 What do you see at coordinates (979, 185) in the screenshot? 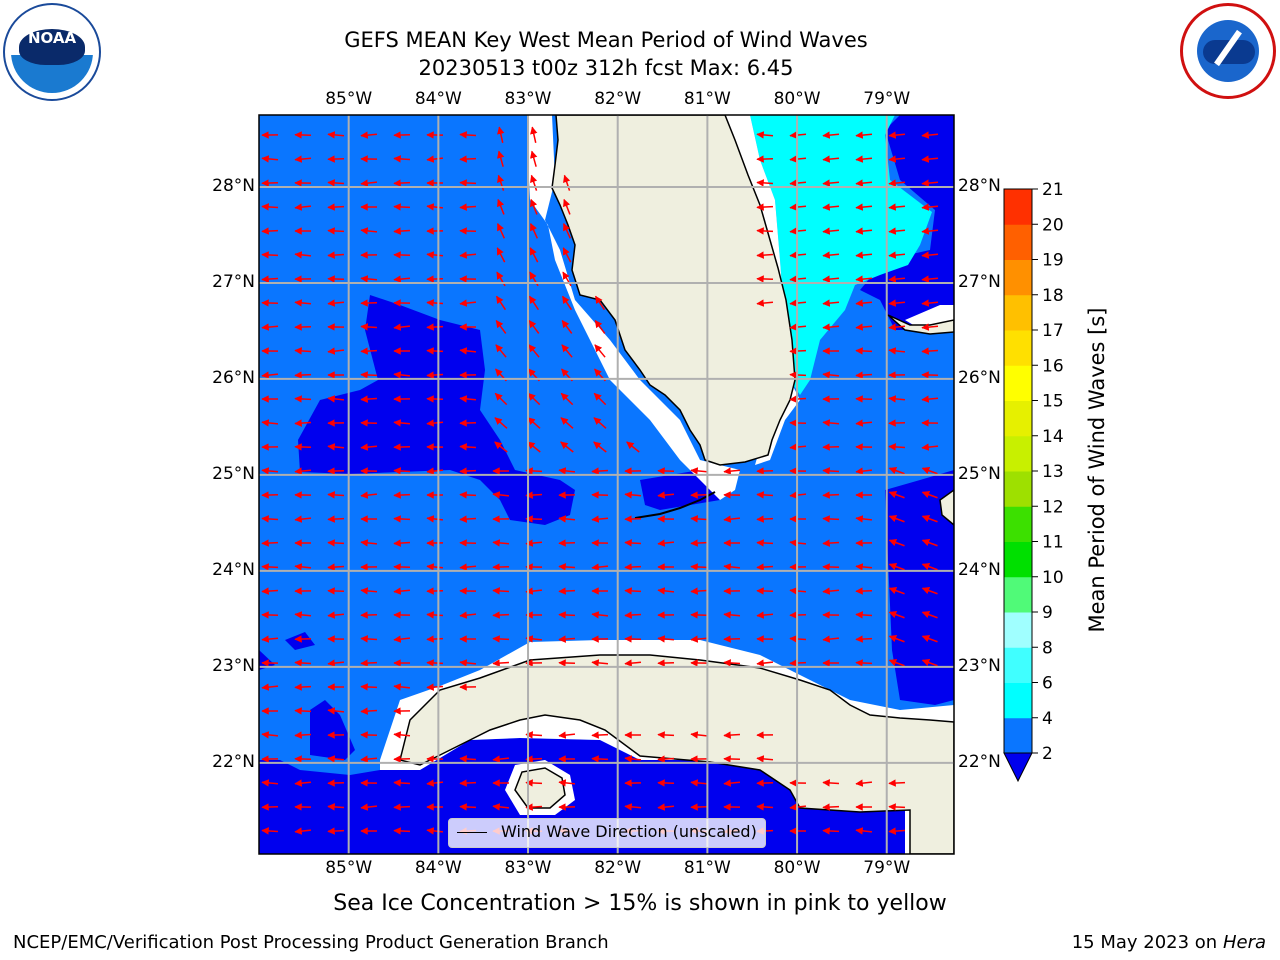
I see `tick-label-lat-right: 28°N` at bounding box center [979, 185].